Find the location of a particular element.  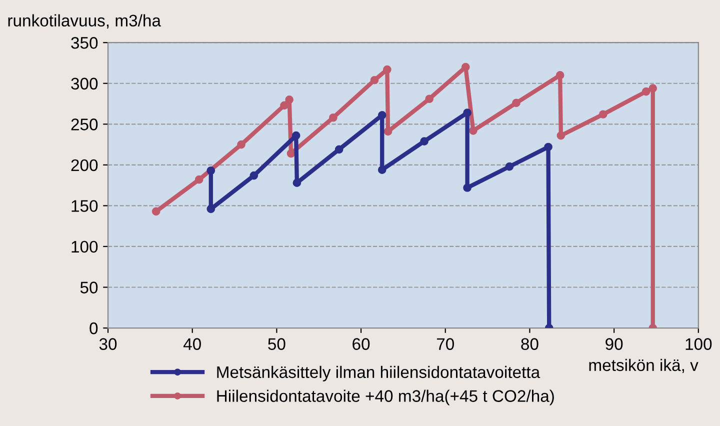

x-tick-label: 90 is located at coordinates (614, 344).